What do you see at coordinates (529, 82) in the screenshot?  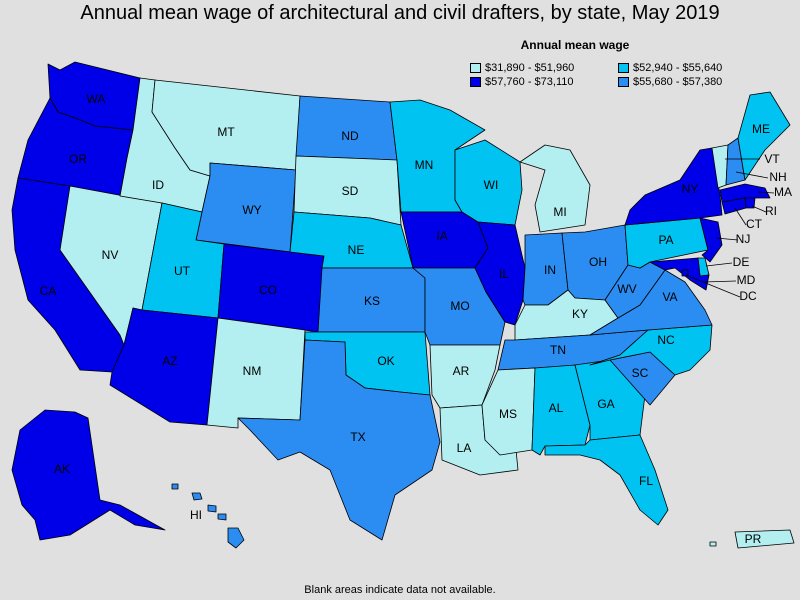 I see `legend-label: $57,760 - $73,110` at bounding box center [529, 82].